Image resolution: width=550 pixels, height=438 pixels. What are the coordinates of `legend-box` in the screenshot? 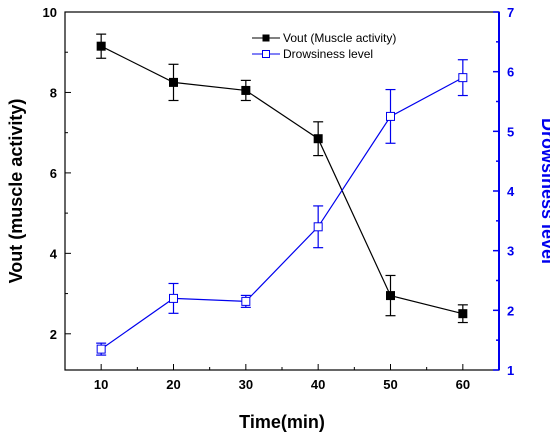 It's located at (324, 47).